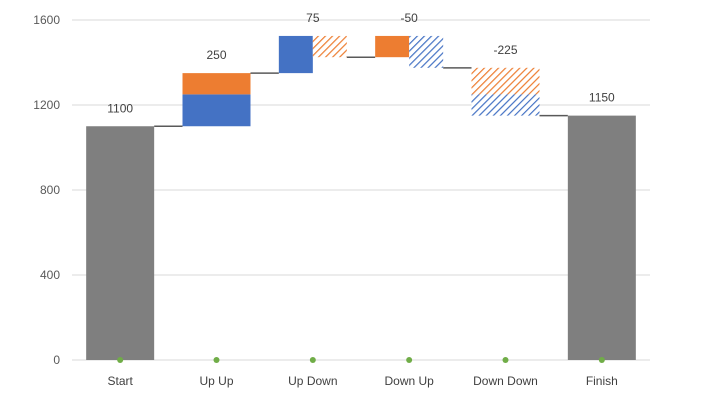  What do you see at coordinates (56, 360) in the screenshot?
I see `y-tick-label-0: 0` at bounding box center [56, 360].